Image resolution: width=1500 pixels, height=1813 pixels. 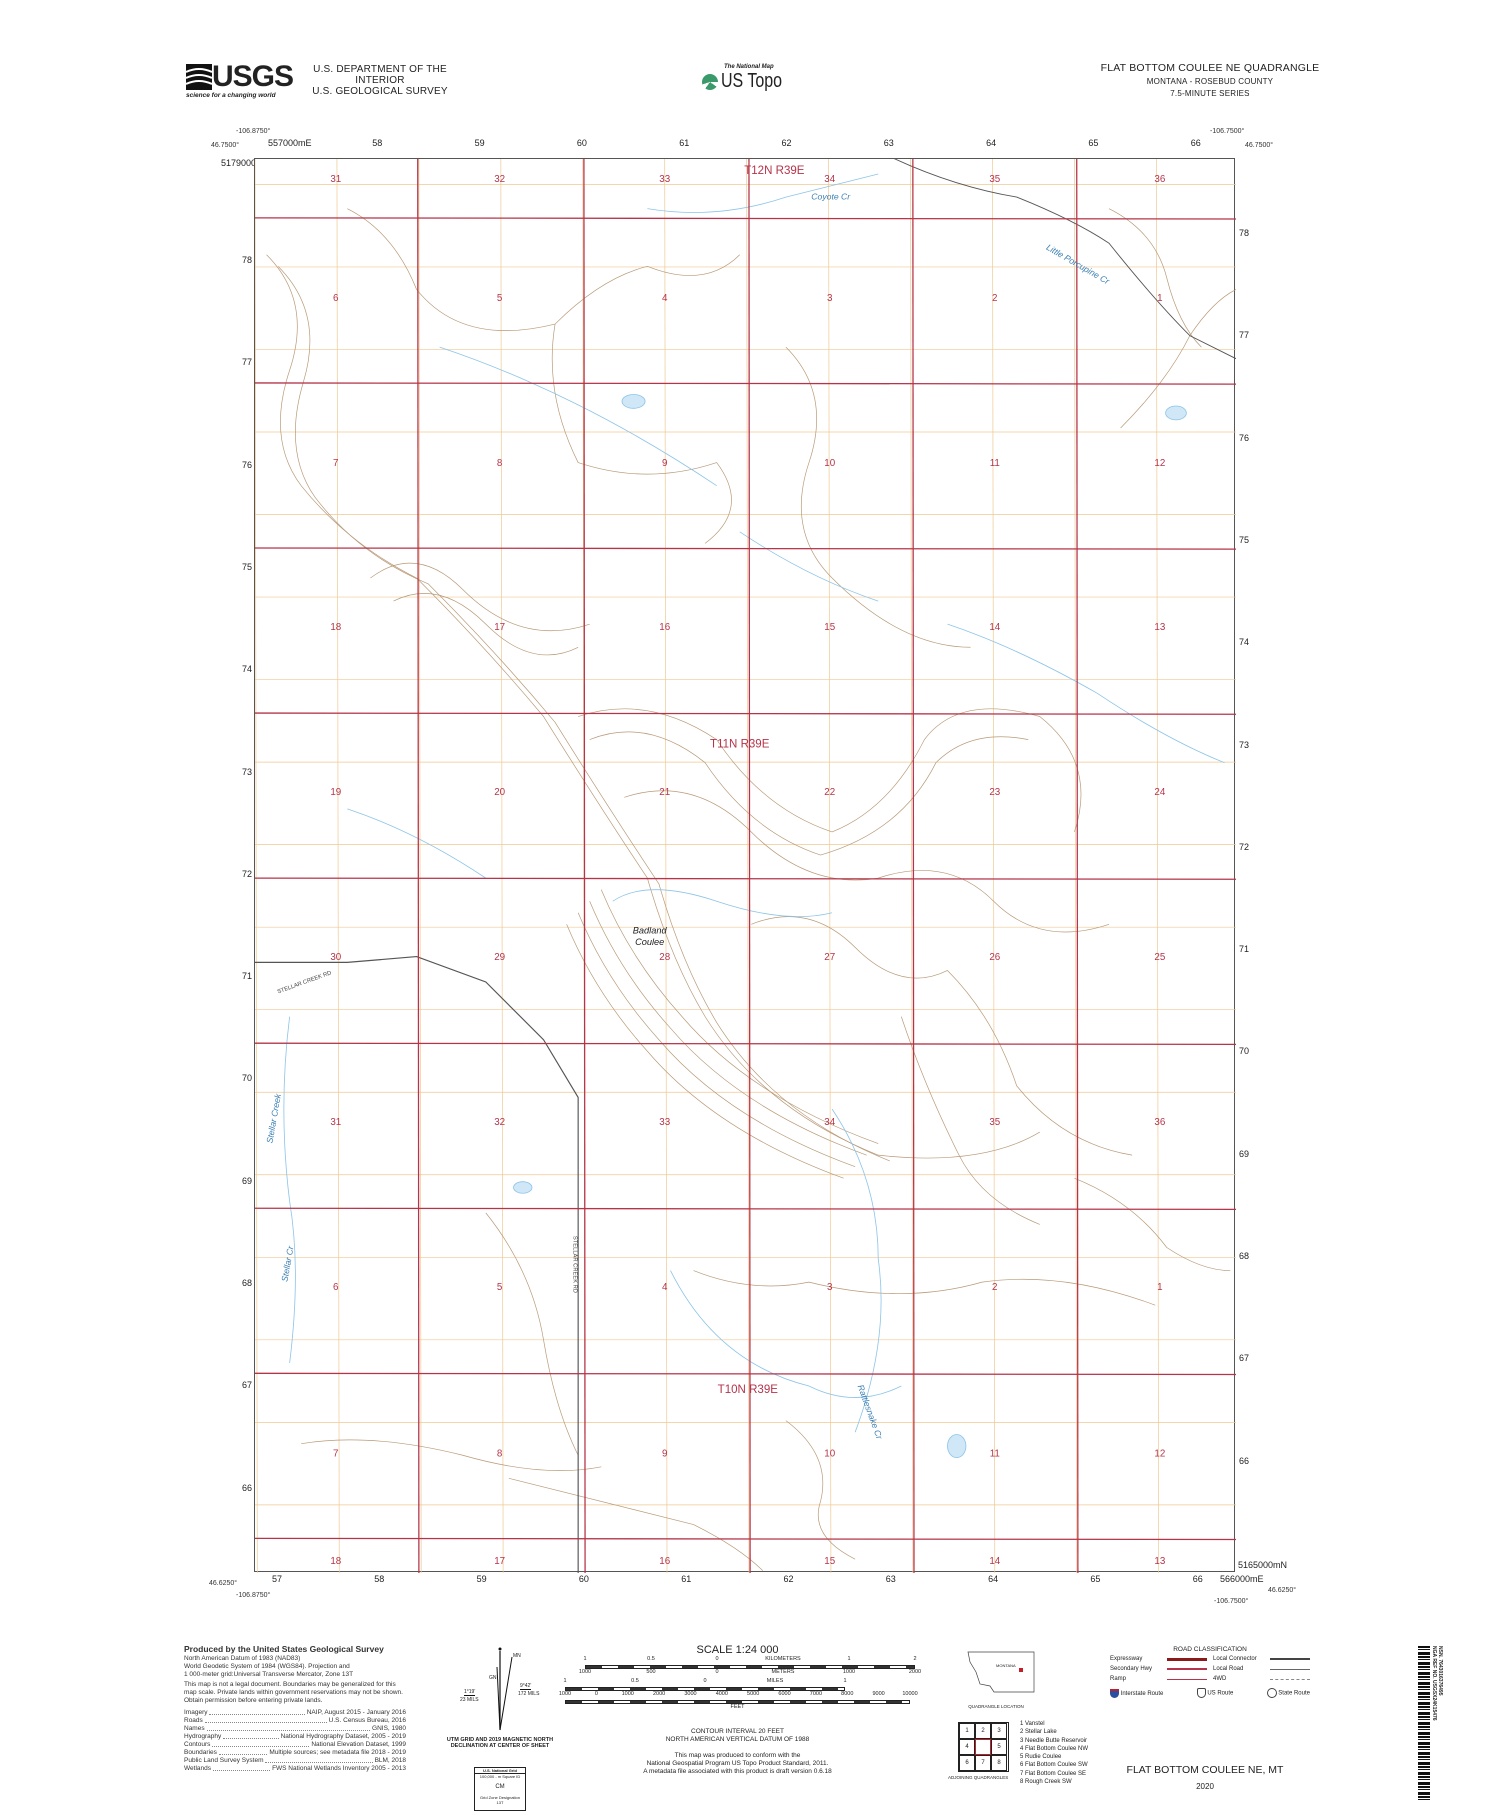 I want to click on source-row: Imagery NAIP, August 2015 - January 2016, so click(x=295, y=1713).